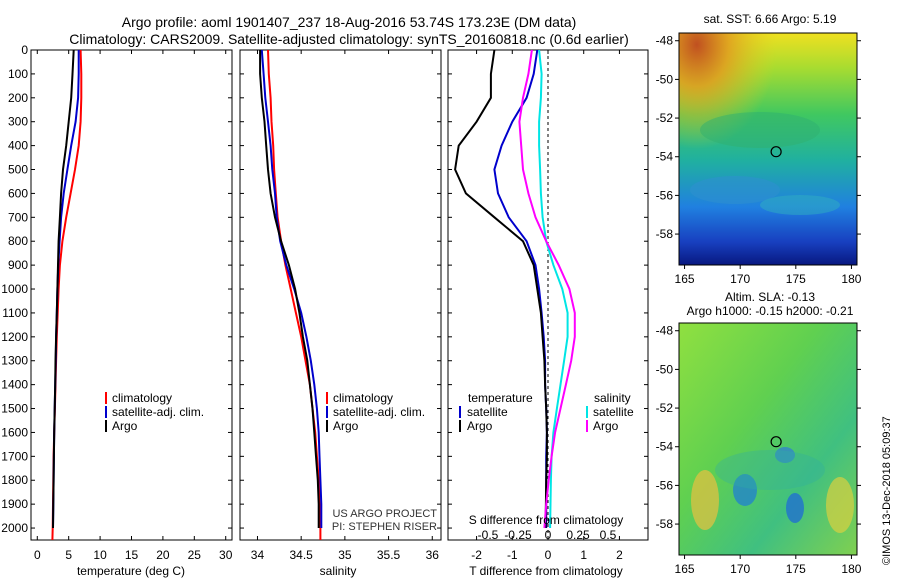 This screenshot has height=580, width=900. Describe the element at coordinates (770, 297) in the screenshot. I see `sla-map-title: Altim. SLA: -0.13` at that location.